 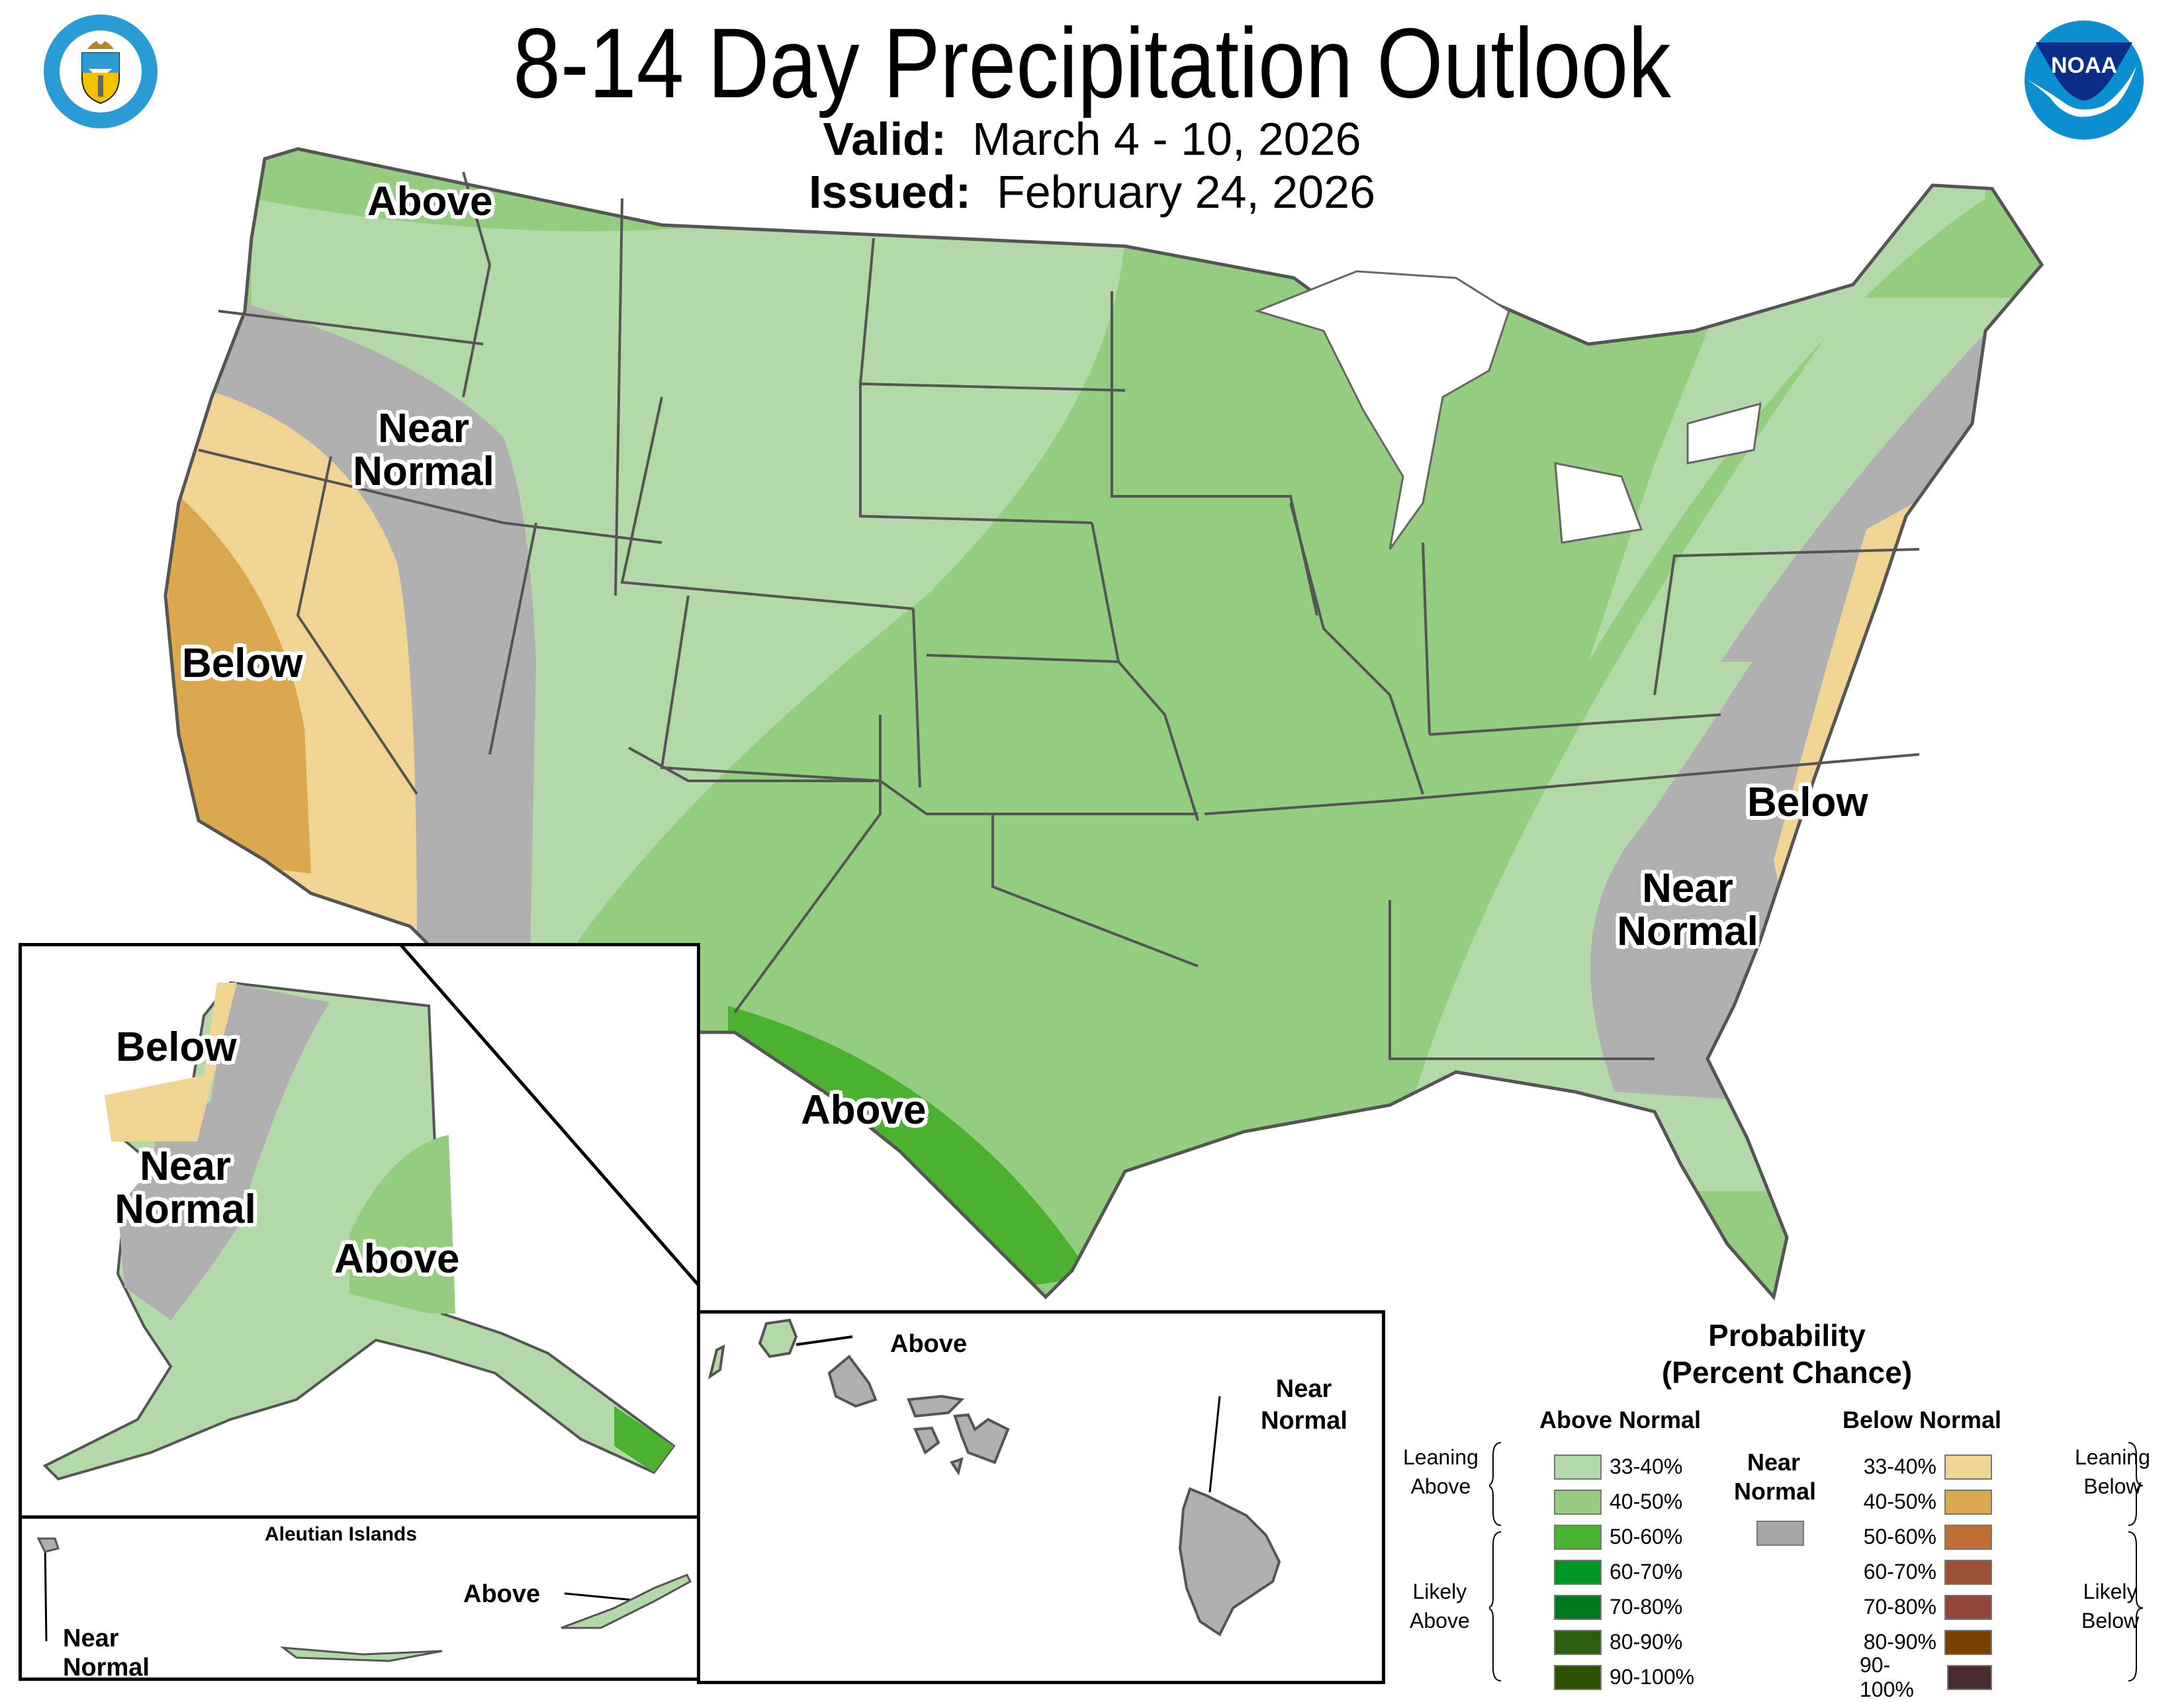 What do you see at coordinates (502, 1594) in the screenshot?
I see `label-aleutian-above: Above` at bounding box center [502, 1594].